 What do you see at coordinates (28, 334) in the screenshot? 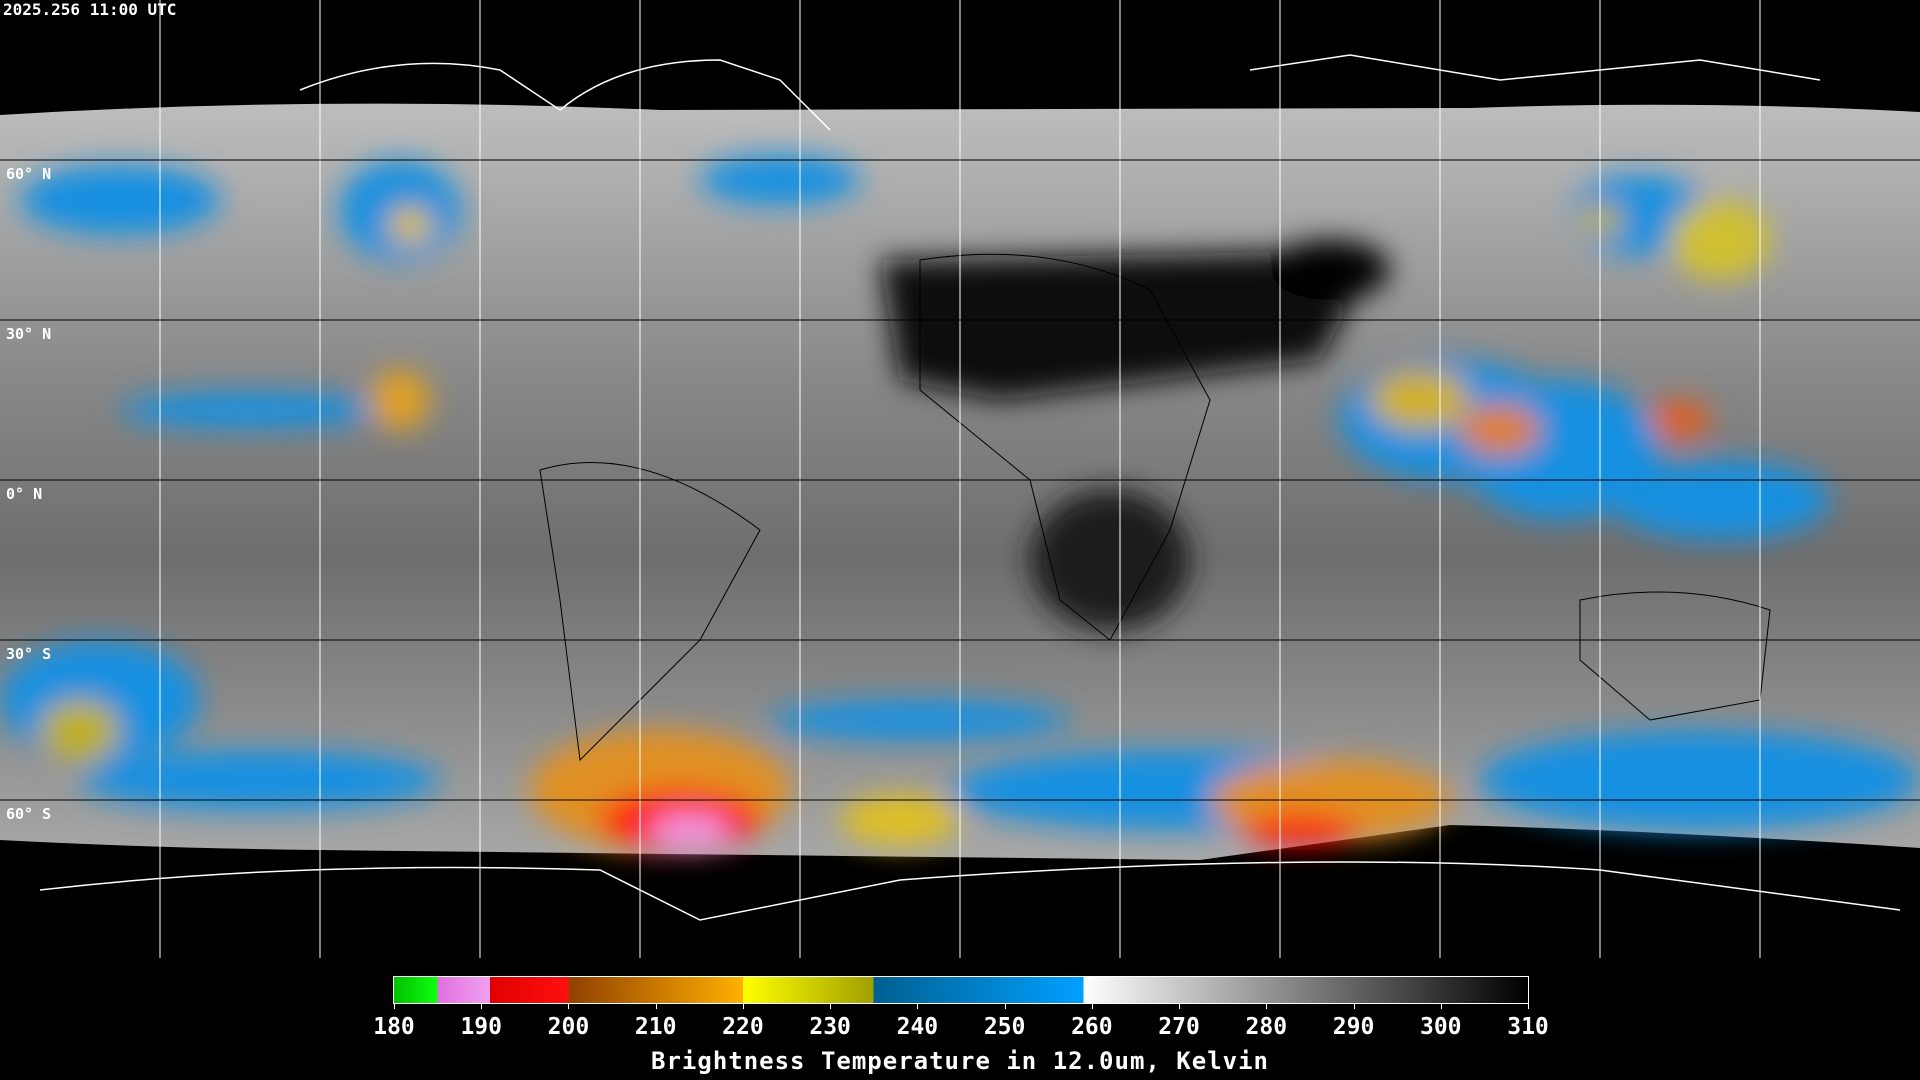
I see `latitude-label: 30° N` at bounding box center [28, 334].